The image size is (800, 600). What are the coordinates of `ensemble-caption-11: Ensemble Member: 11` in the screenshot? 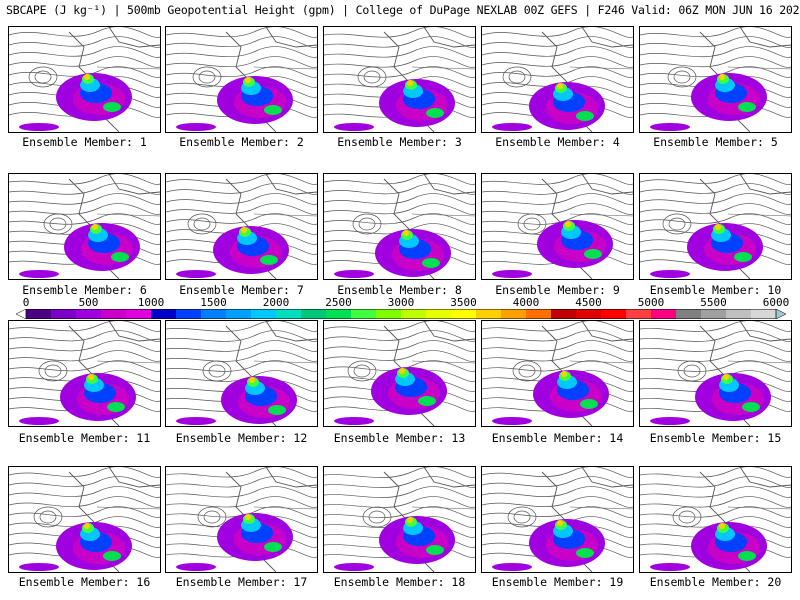 It's located at (84, 438).